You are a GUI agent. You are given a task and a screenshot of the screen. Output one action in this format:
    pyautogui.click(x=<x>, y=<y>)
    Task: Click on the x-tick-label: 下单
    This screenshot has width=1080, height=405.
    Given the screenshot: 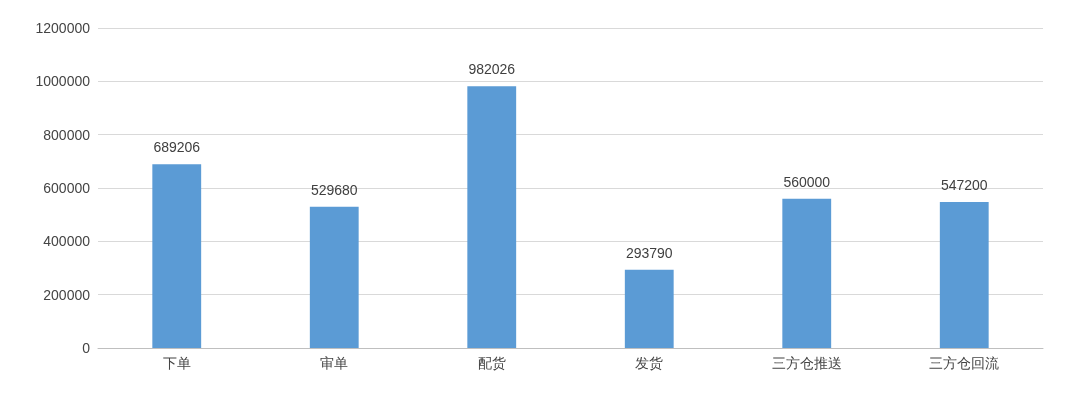 What is the action you would take?
    pyautogui.click(x=176, y=363)
    